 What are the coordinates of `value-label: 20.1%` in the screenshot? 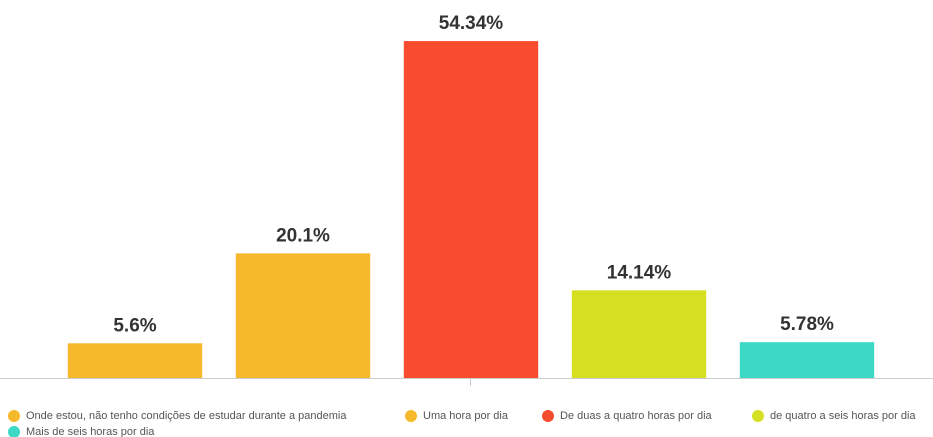 It's located at (303, 235).